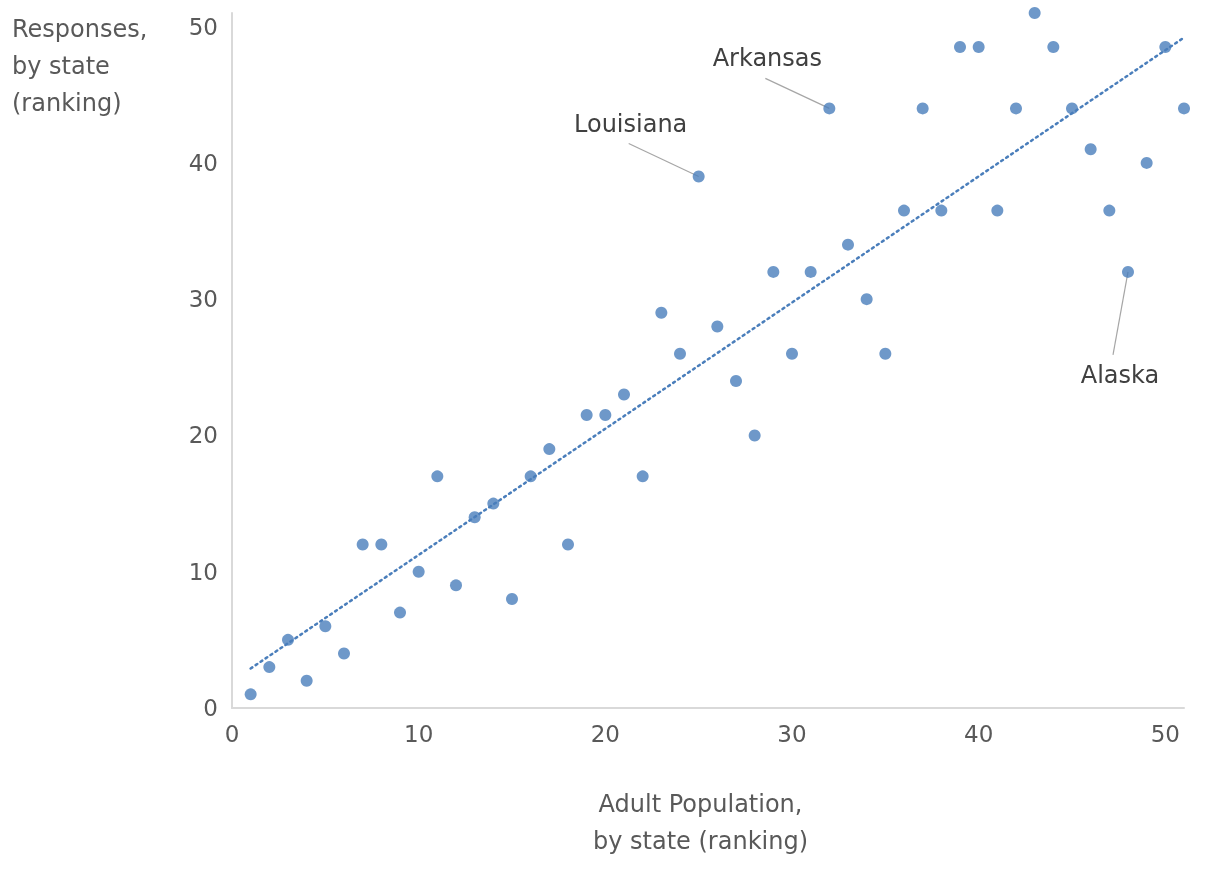 The width and height of the screenshot is (1217, 873). Describe the element at coordinates (1120, 374) in the screenshot. I see `annotation: Alaska` at that location.